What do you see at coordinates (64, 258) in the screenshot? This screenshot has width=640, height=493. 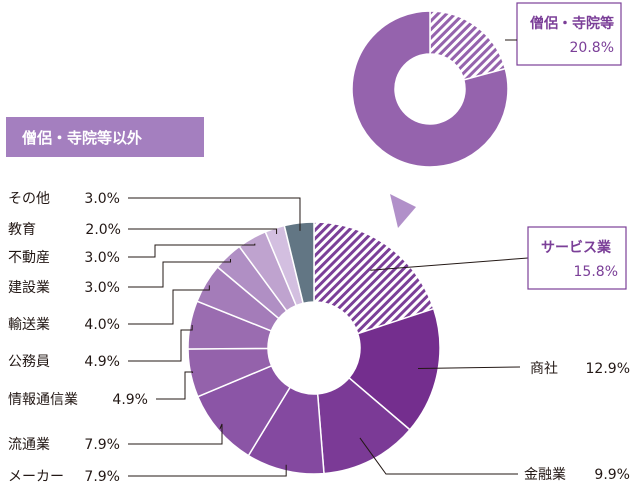 I see `slice-label-fudosan: 不動産 3.0%` at bounding box center [64, 258].